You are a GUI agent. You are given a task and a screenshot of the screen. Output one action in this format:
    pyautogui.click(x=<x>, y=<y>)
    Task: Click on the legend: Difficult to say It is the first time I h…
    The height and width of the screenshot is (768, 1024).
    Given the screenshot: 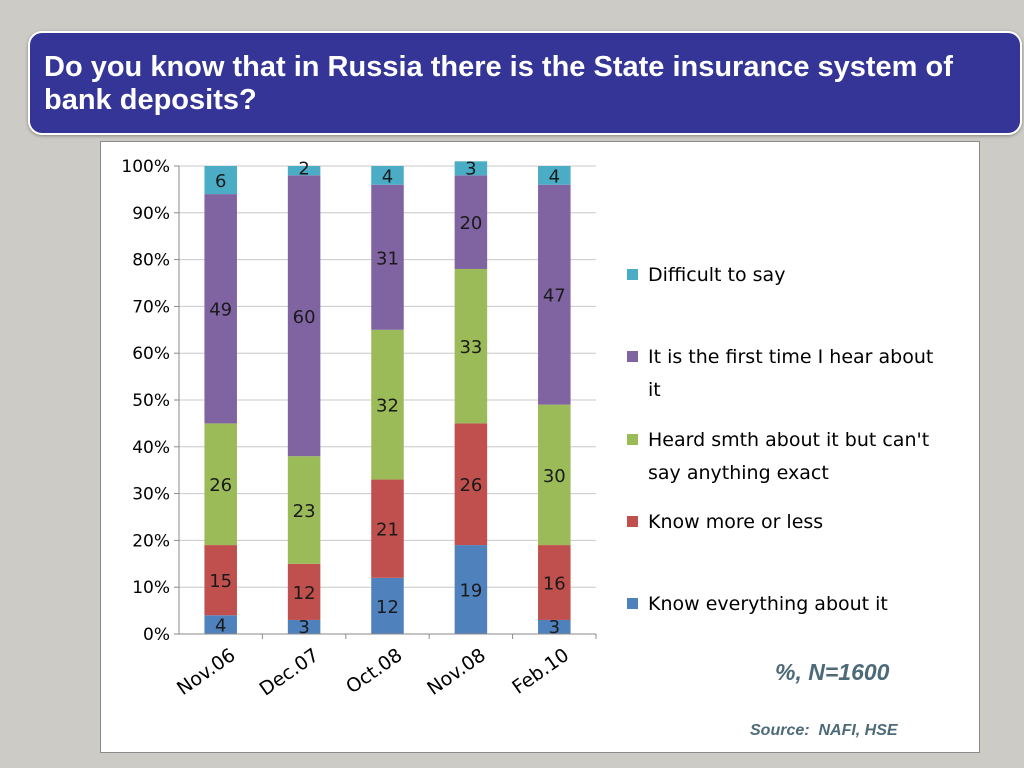 What is the action you would take?
    pyautogui.click(x=780, y=439)
    